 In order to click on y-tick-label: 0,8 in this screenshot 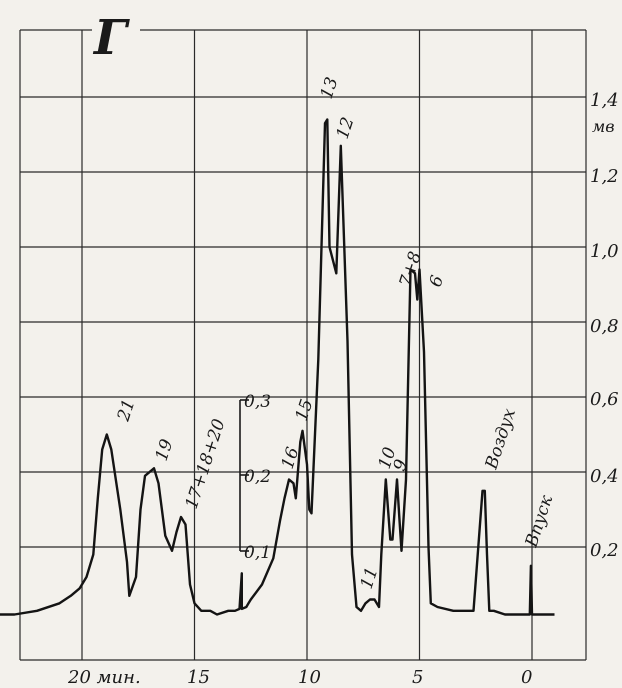, I will do `click(604, 326)`.